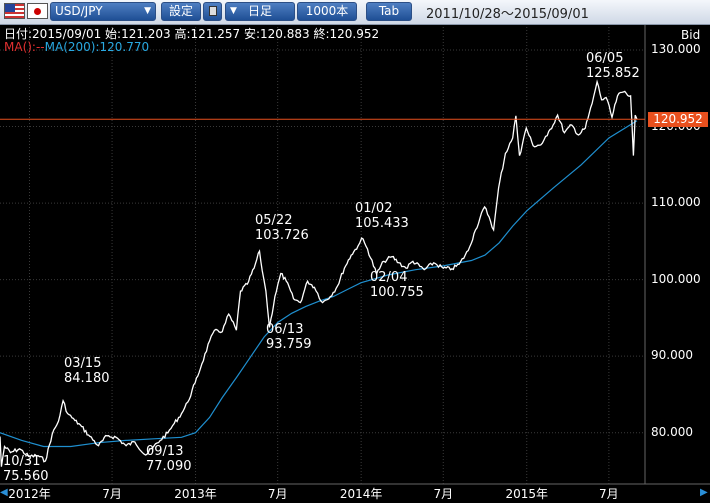 The width and height of the screenshot is (710, 503). I want to click on annotation-date: 02/04, so click(389, 277).